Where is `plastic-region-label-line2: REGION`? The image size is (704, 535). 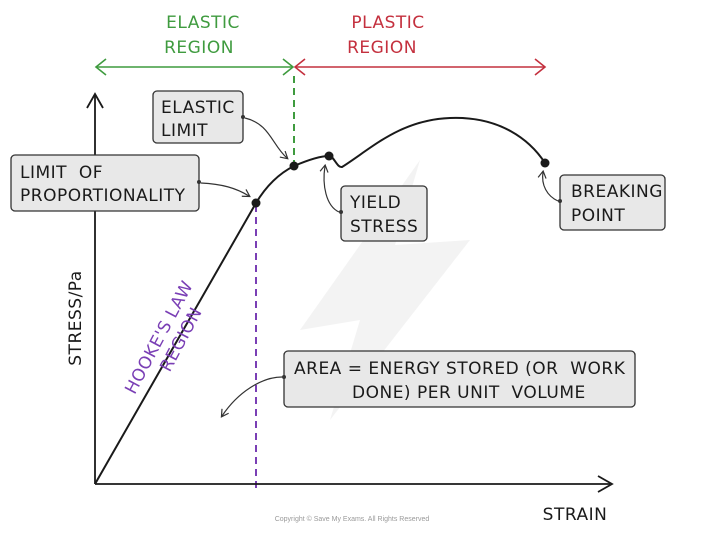 plastic-region-label-line2: REGION is located at coordinates (382, 48).